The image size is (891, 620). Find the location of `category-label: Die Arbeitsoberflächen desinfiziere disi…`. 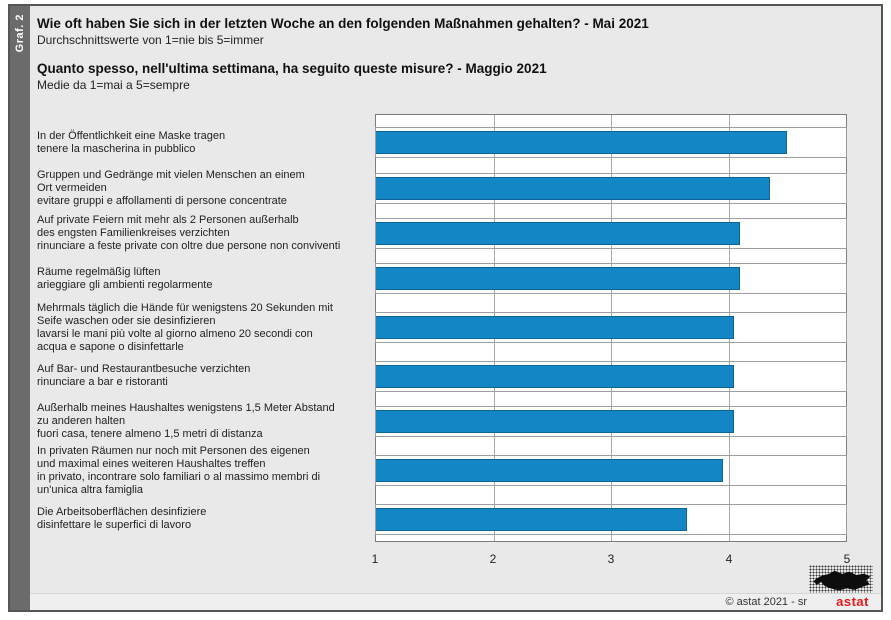

category-label: Die Arbeitsoberflächen desinfiziere disi… is located at coordinates (122, 519).